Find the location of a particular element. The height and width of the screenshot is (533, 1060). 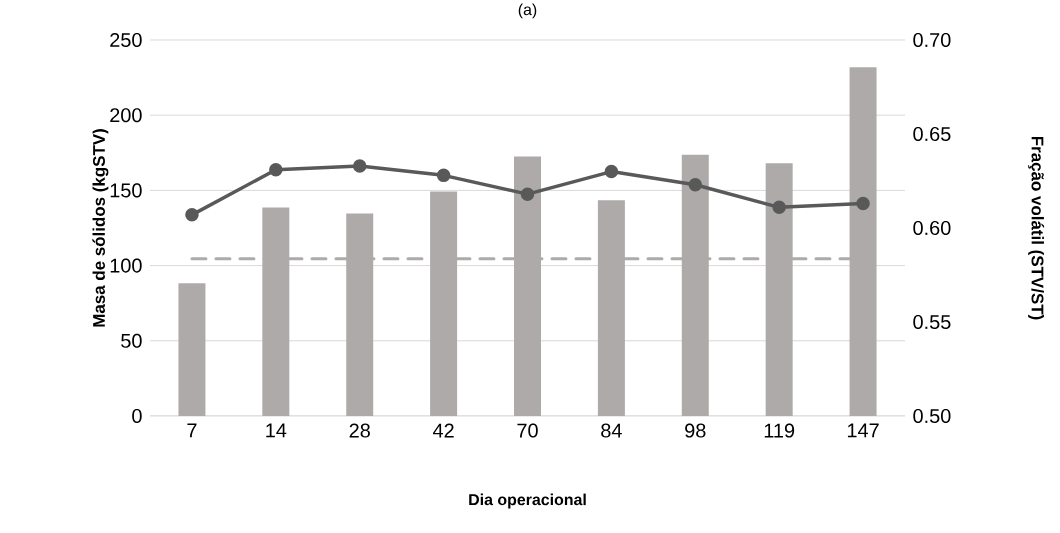

y2-tick-label: 0.65 is located at coordinates (932, 134).